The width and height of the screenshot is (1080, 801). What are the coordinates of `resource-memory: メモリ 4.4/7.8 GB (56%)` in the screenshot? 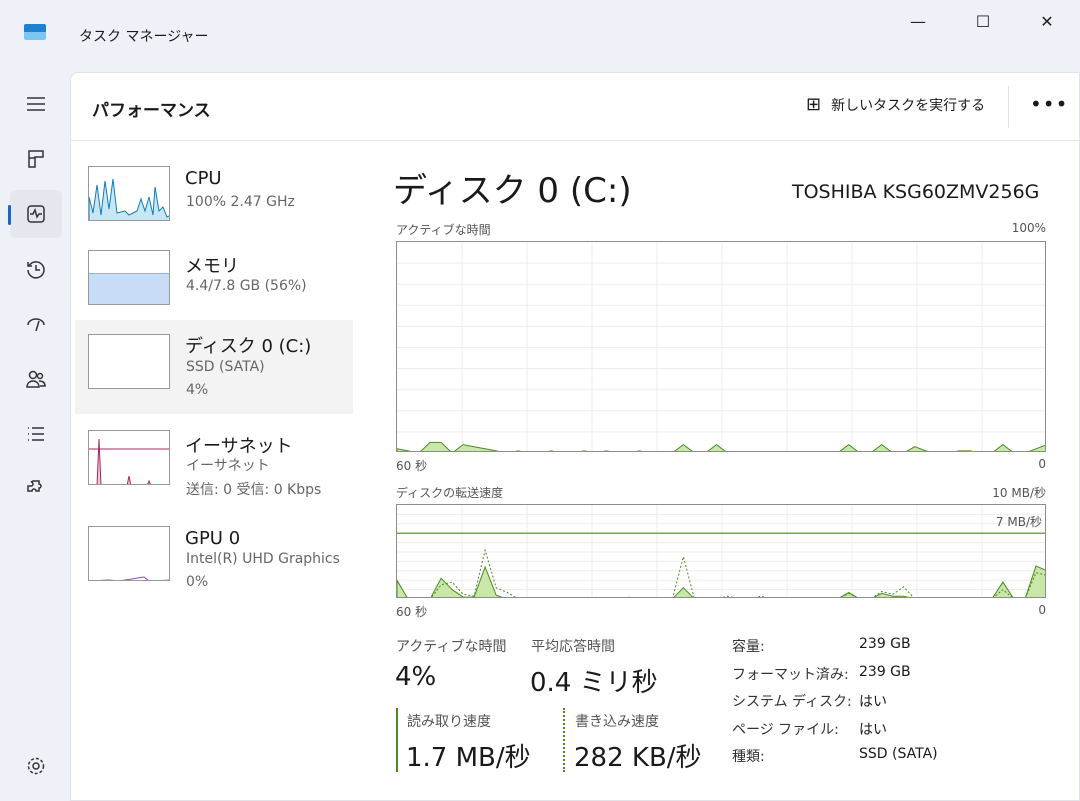 It's located at (214, 287).